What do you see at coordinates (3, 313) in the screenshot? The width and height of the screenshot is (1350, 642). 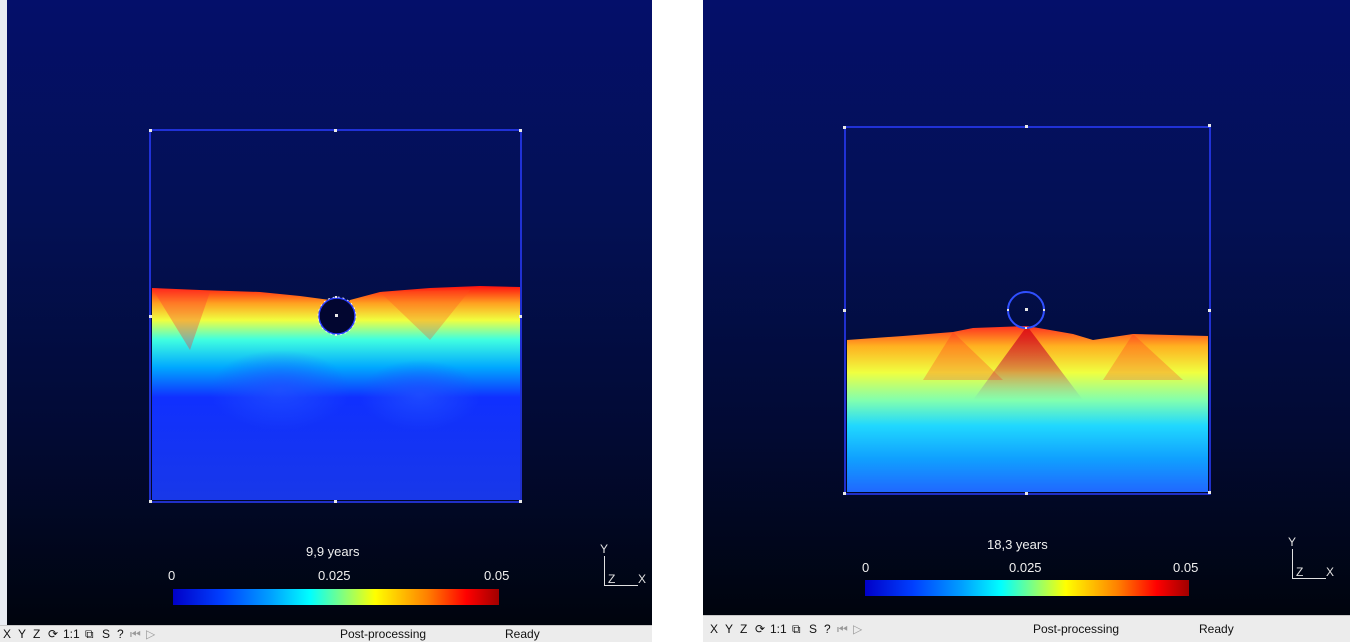 I see `window-edge` at bounding box center [3, 313].